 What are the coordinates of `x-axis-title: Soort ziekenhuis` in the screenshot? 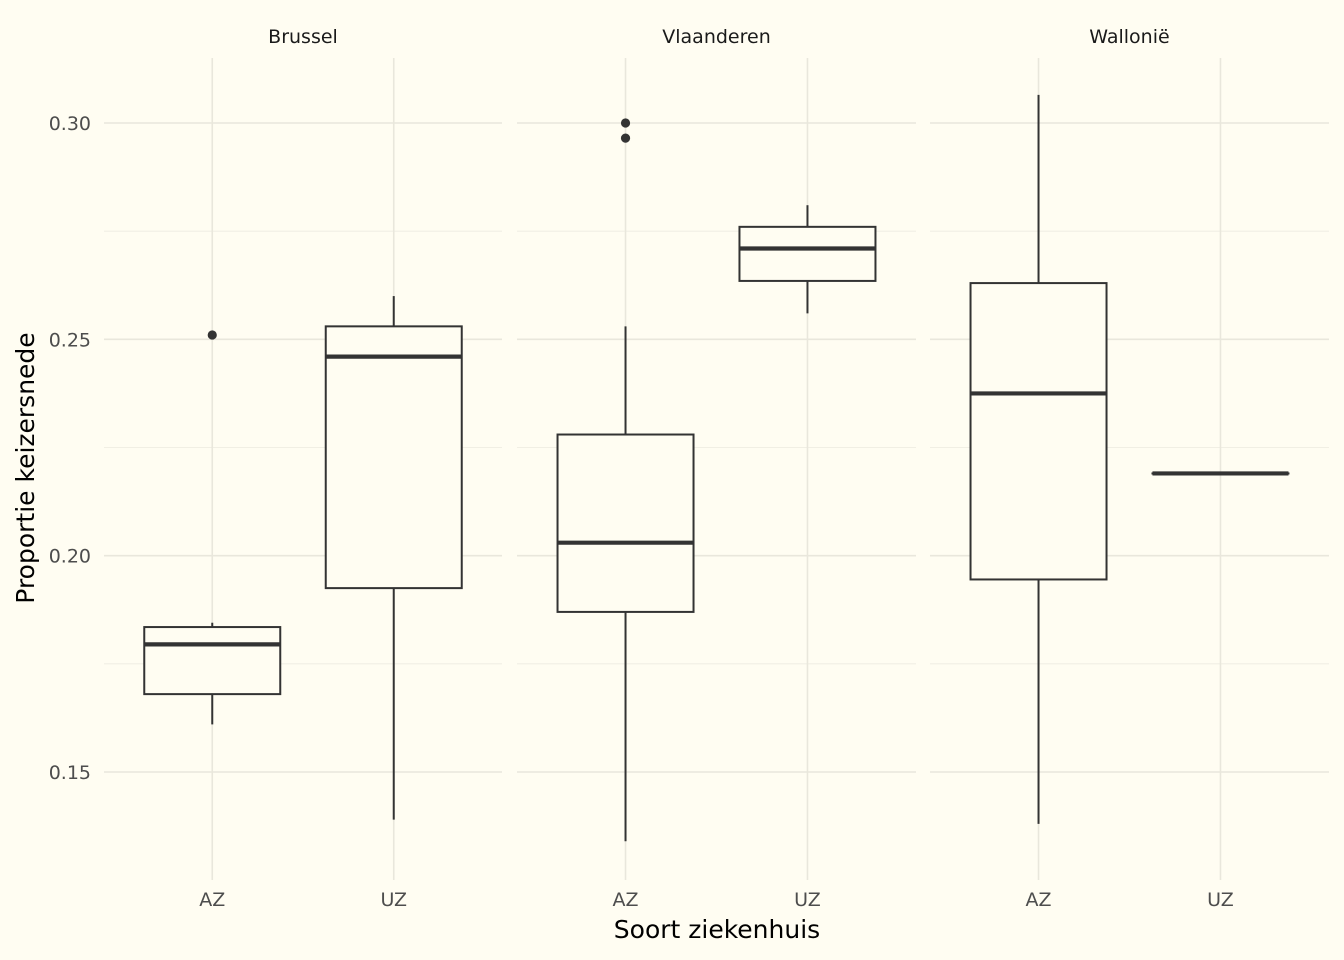 It's located at (717, 929).